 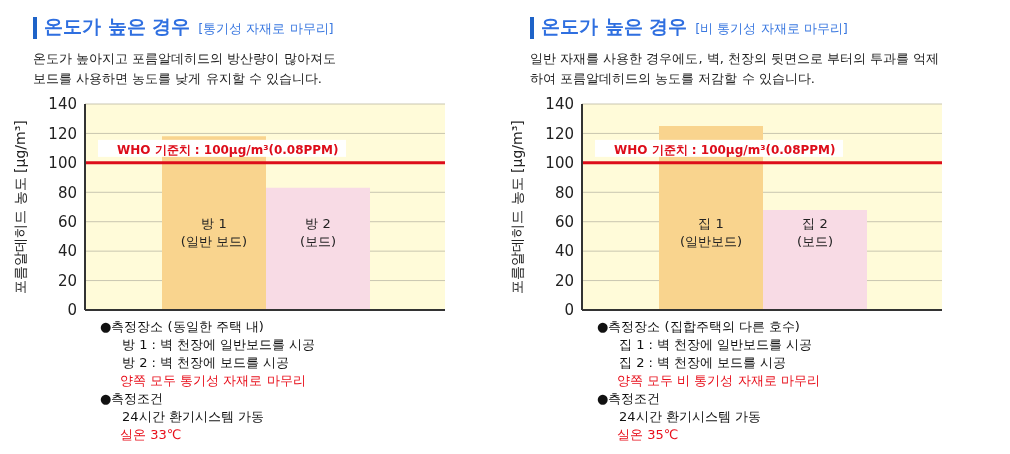 What do you see at coordinates (214, 232) in the screenshot?
I see `x-tick-label: 방 1 (일반 보드)` at bounding box center [214, 232].